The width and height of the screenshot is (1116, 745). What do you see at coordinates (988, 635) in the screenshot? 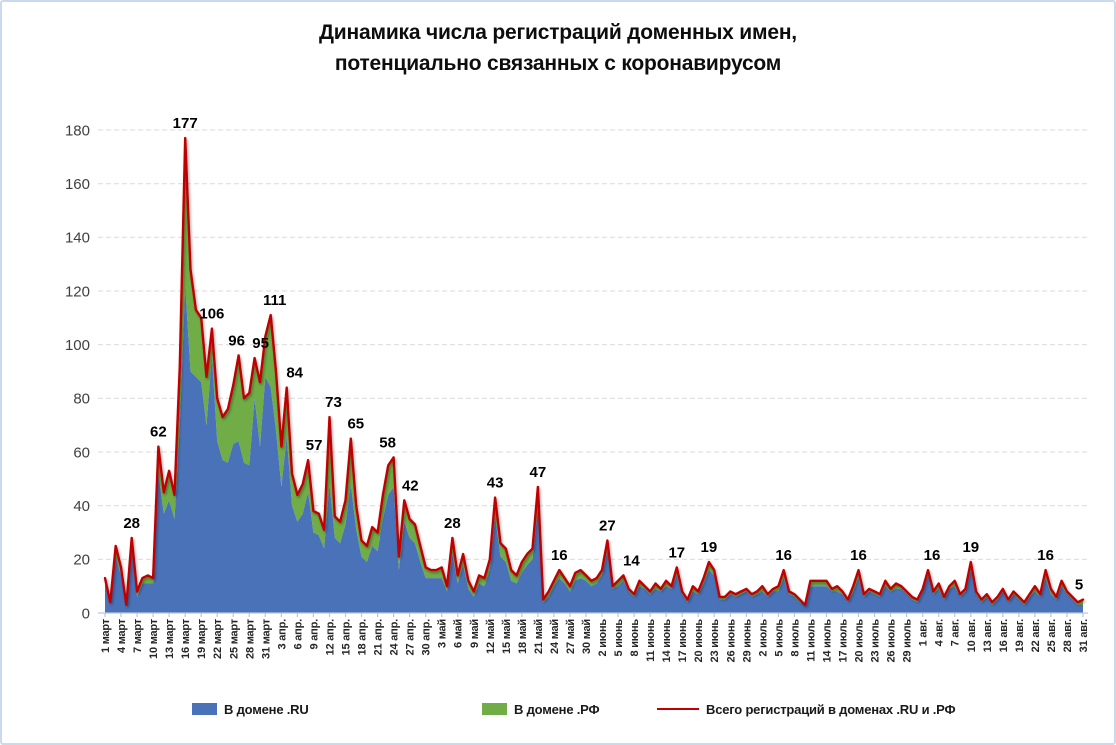
I see `x-axis-label: 13 авг.` at bounding box center [988, 635].